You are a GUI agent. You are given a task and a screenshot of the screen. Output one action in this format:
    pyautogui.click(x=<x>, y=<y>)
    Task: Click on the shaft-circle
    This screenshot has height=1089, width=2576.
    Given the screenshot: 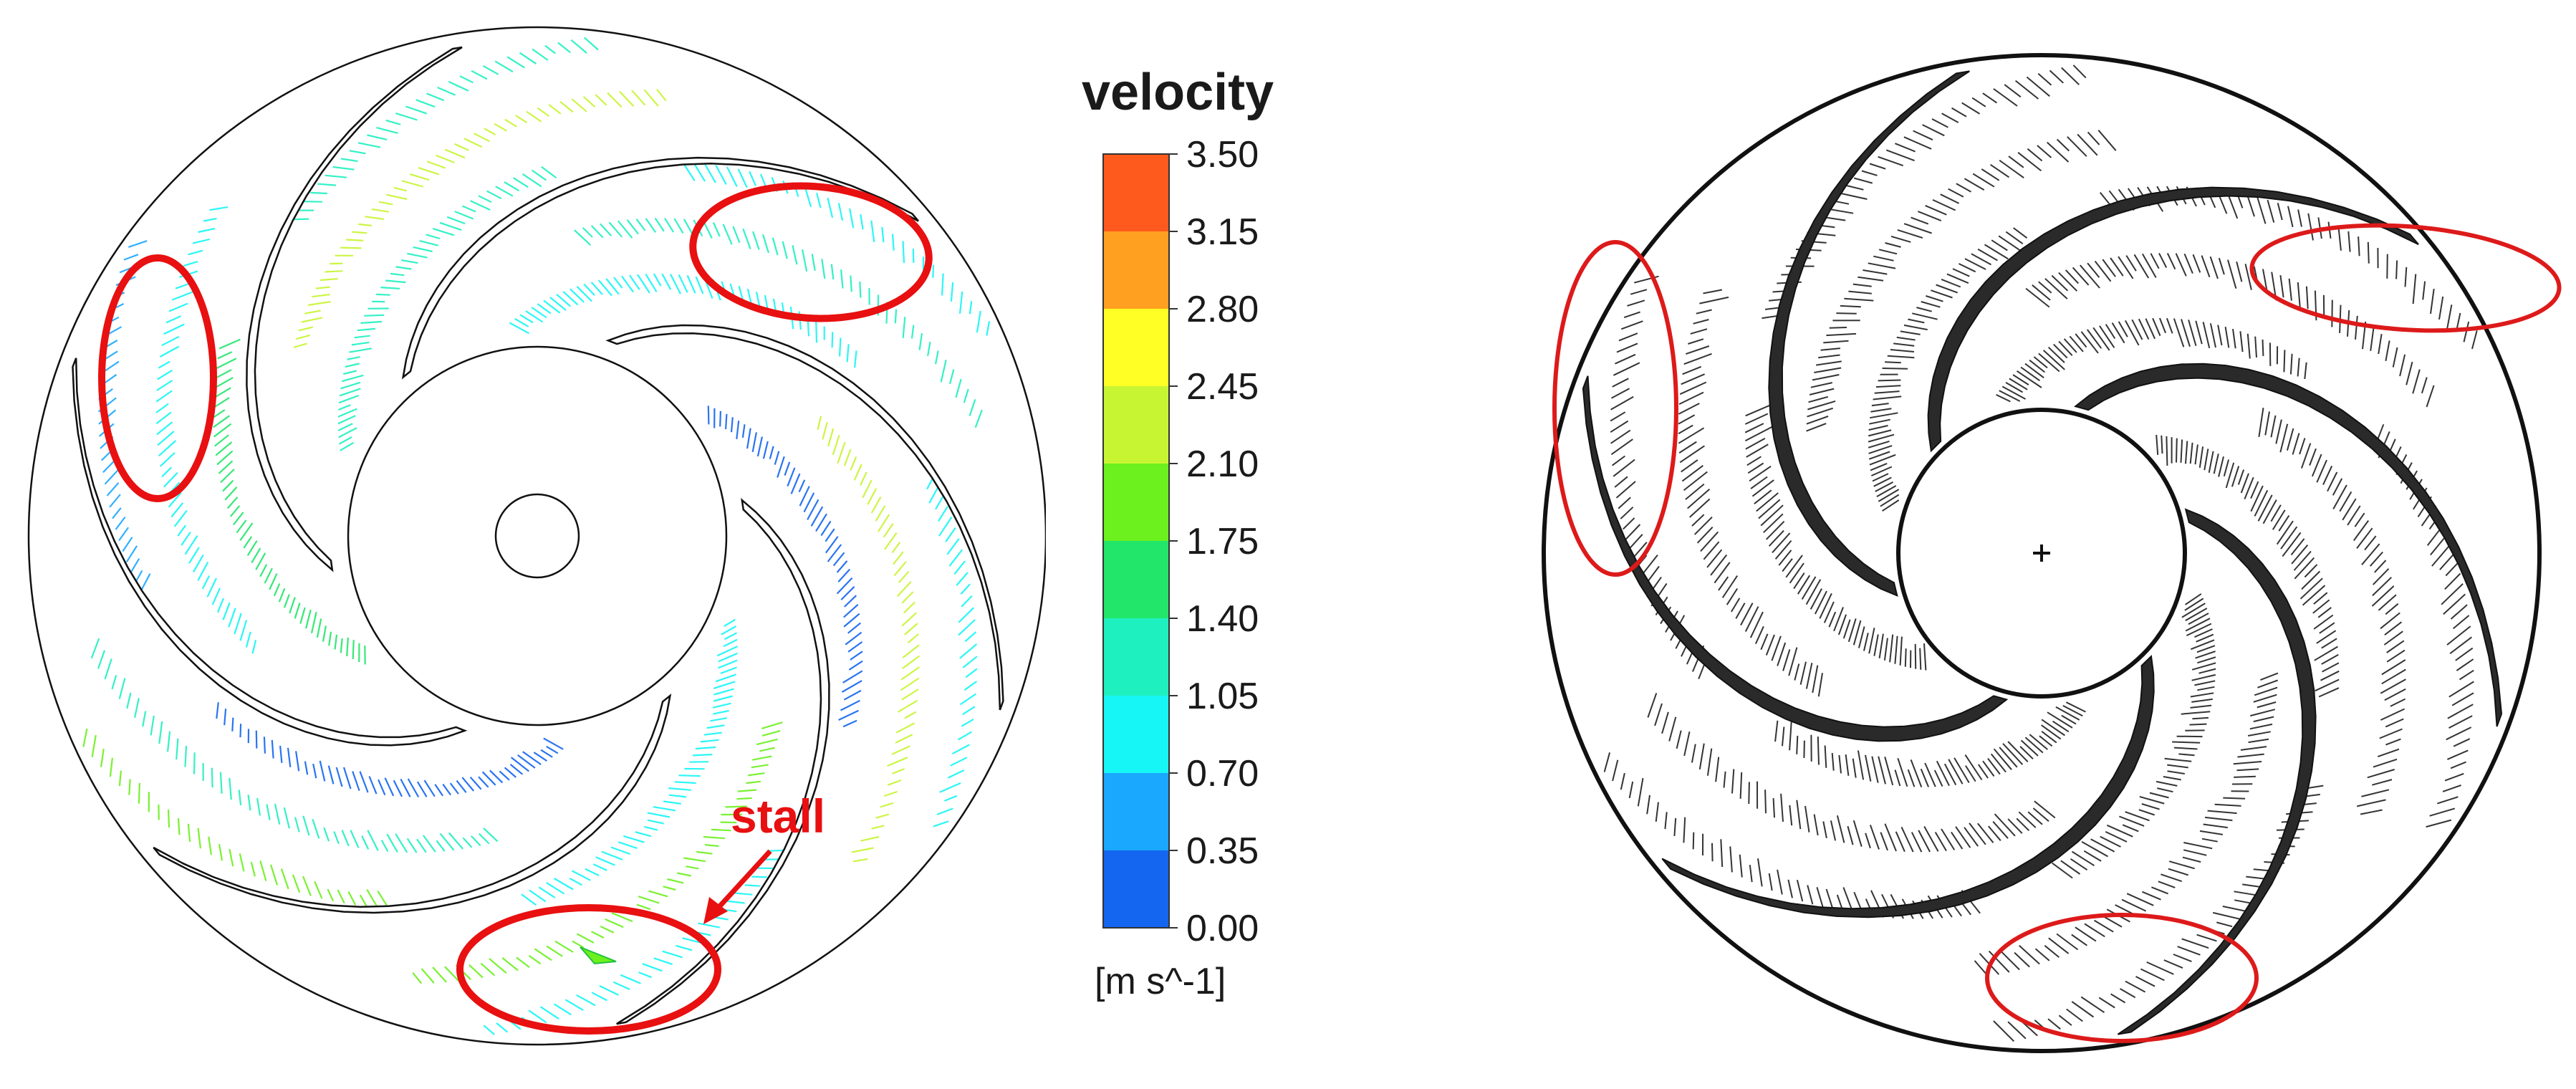 What is the action you would take?
    pyautogui.click(x=537, y=535)
    